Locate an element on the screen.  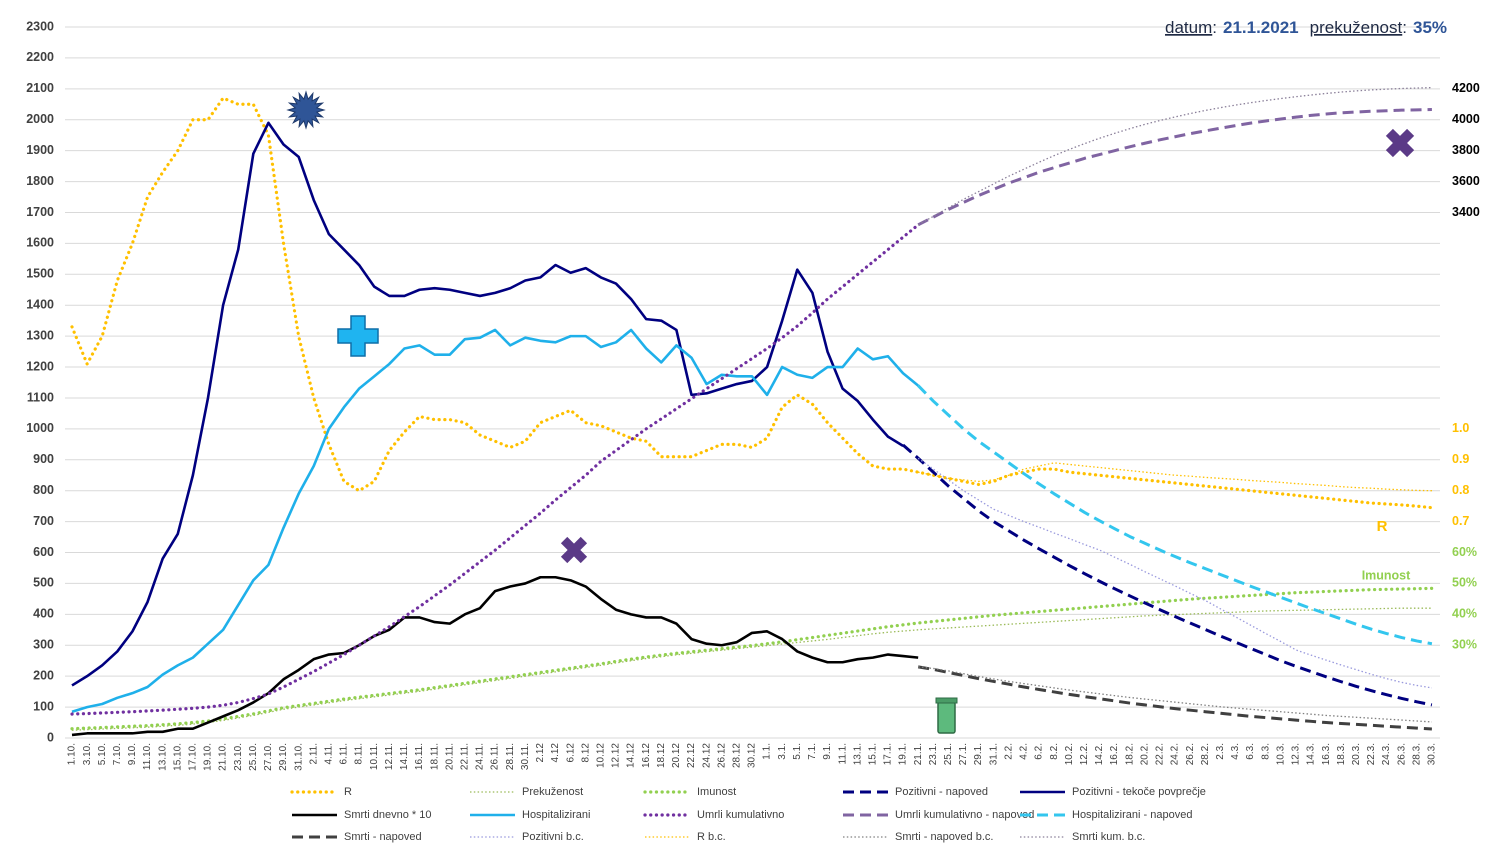
x-tick-label: 10.2. is located at coordinates (1069, 754).